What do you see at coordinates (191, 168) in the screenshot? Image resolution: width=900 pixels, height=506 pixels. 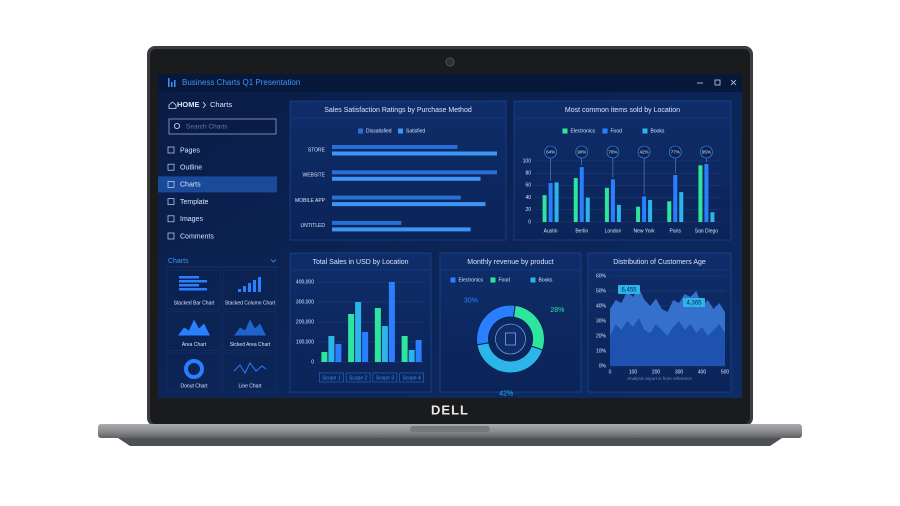 I see `menu-item: Outline` at bounding box center [191, 168].